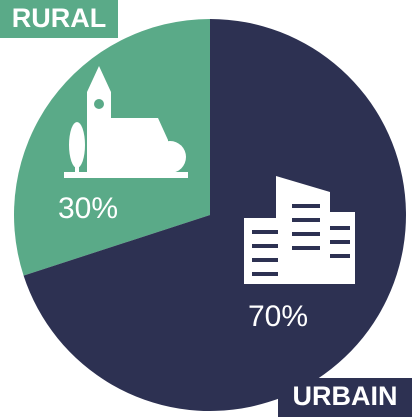 The height and width of the screenshot is (417, 412). I want to click on rural-icon, so click(126, 122).